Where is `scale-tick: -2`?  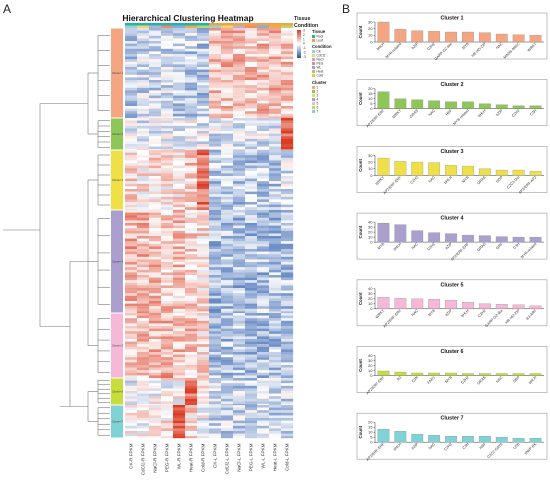 scale-tick: -2 is located at coordinates (304, 53).